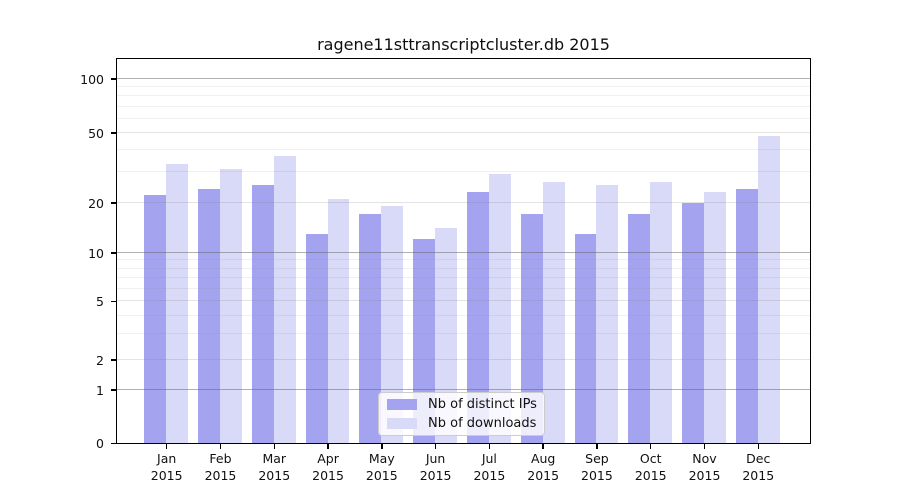  Describe the element at coordinates (167, 458) in the screenshot. I see `x-tick-month: Jan` at that location.